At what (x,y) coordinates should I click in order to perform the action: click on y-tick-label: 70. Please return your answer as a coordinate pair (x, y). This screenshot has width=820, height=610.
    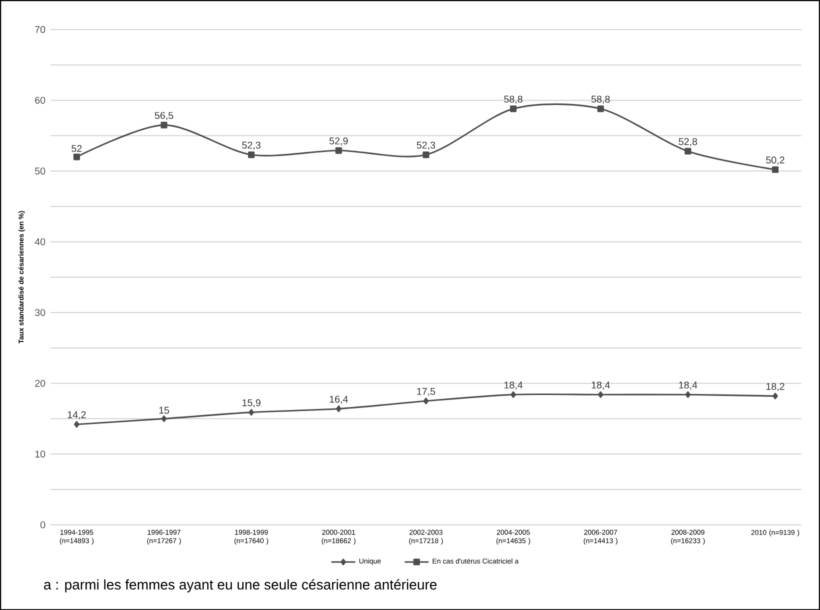
    Looking at the image, I should click on (40, 29).